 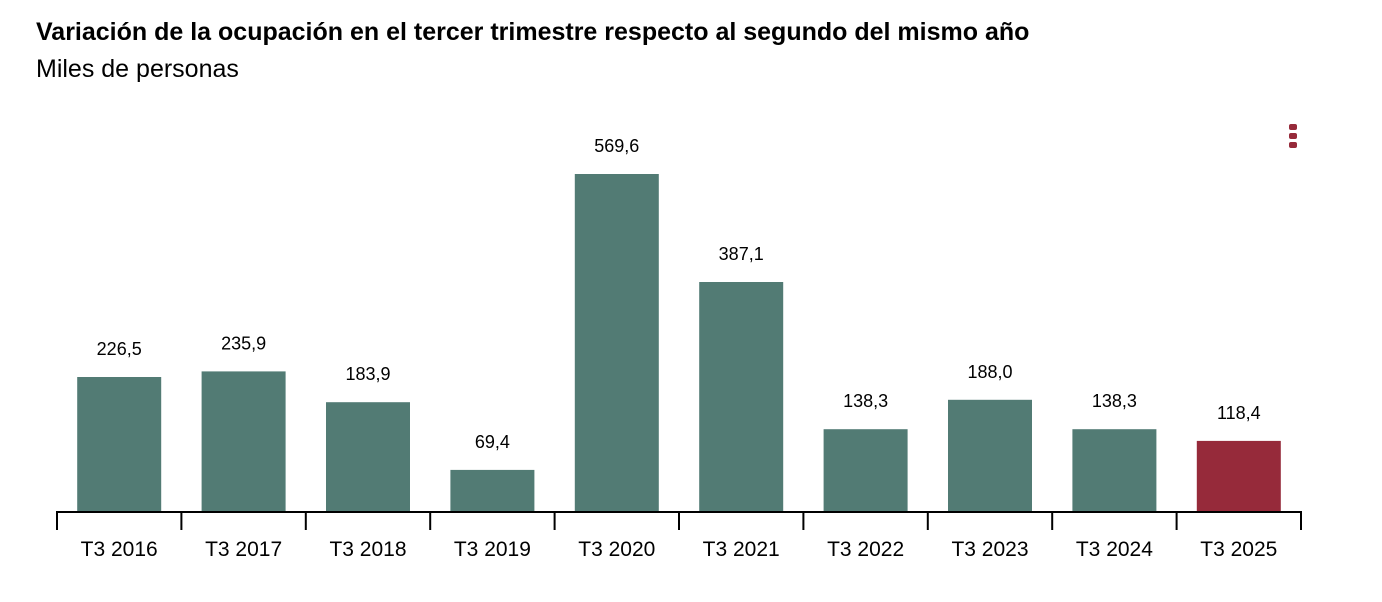 I want to click on data-label: 183,9, so click(x=367, y=374).